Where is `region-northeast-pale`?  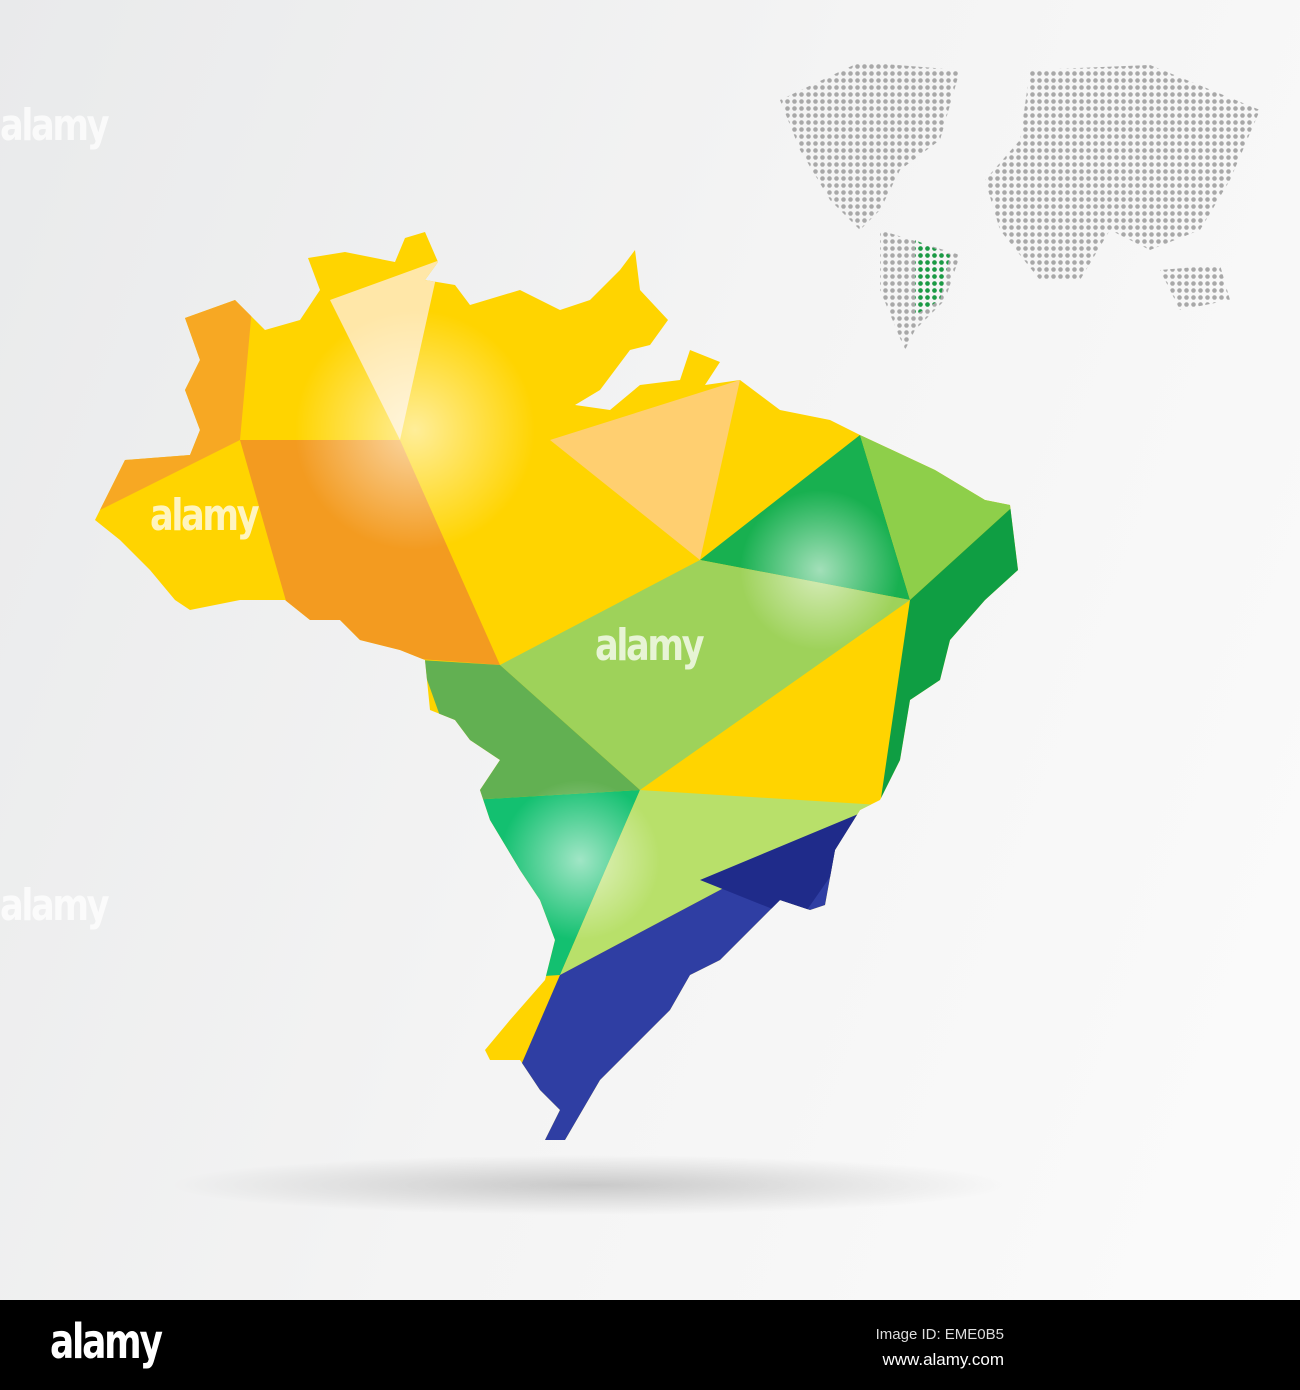
region-northeast-pale is located at coordinates (645, 470).